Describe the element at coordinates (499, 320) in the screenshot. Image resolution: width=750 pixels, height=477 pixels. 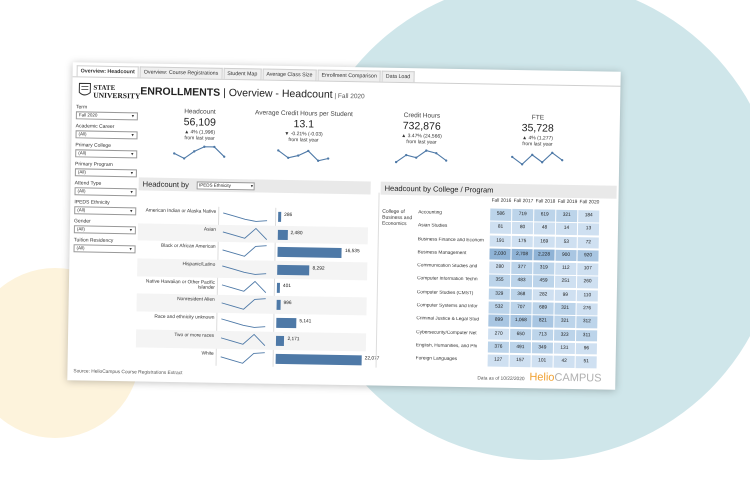
I see `table-cell: 899` at that location.